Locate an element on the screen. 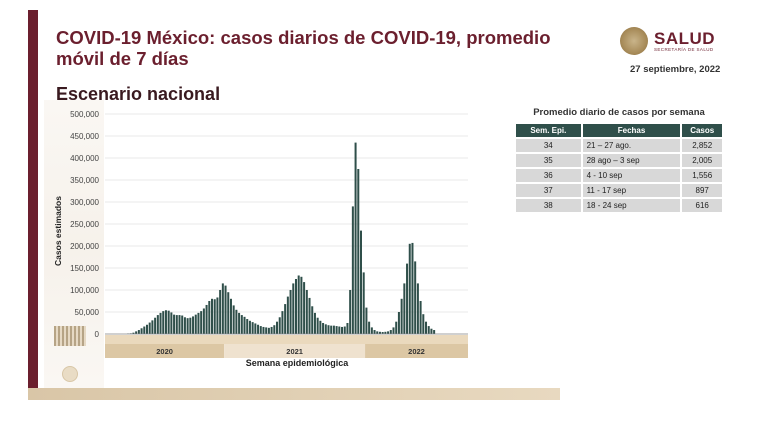 This screenshot has width=770, height=423. table-row: 34 21 – 27 ago. 2,852 is located at coordinates (619, 145).